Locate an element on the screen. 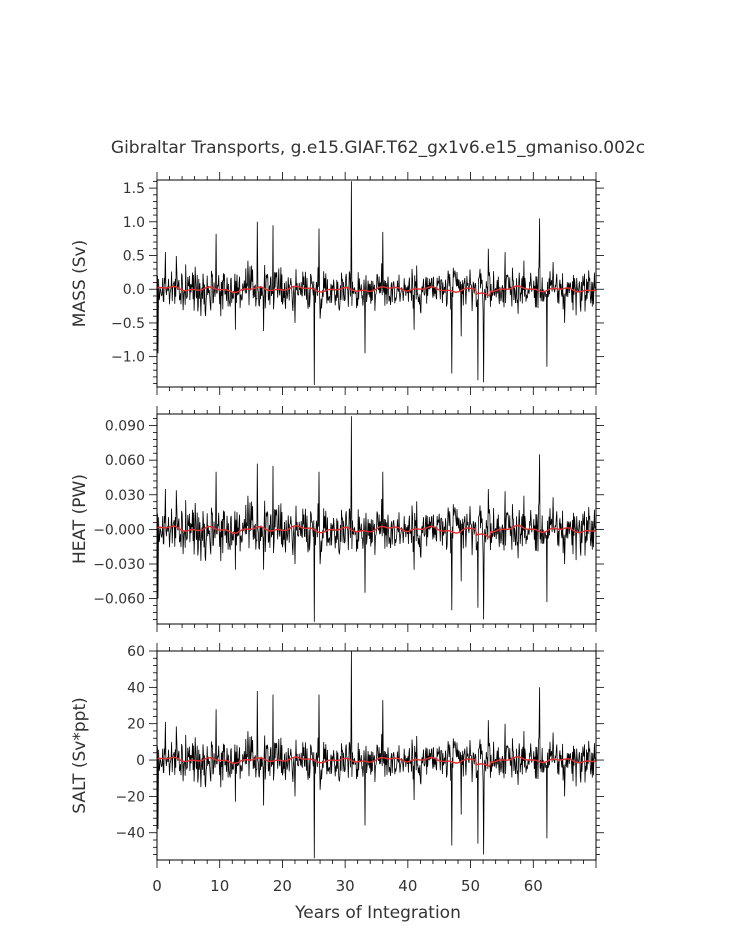 The image size is (733, 945). mass-smoothed-series is located at coordinates (376, 291).